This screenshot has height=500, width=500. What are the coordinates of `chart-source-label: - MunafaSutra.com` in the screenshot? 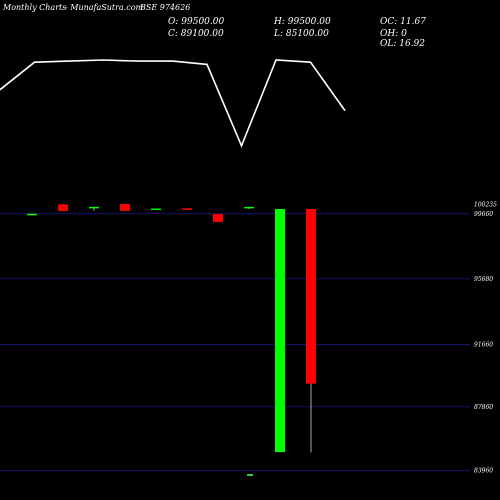 It's located at (104, 7).